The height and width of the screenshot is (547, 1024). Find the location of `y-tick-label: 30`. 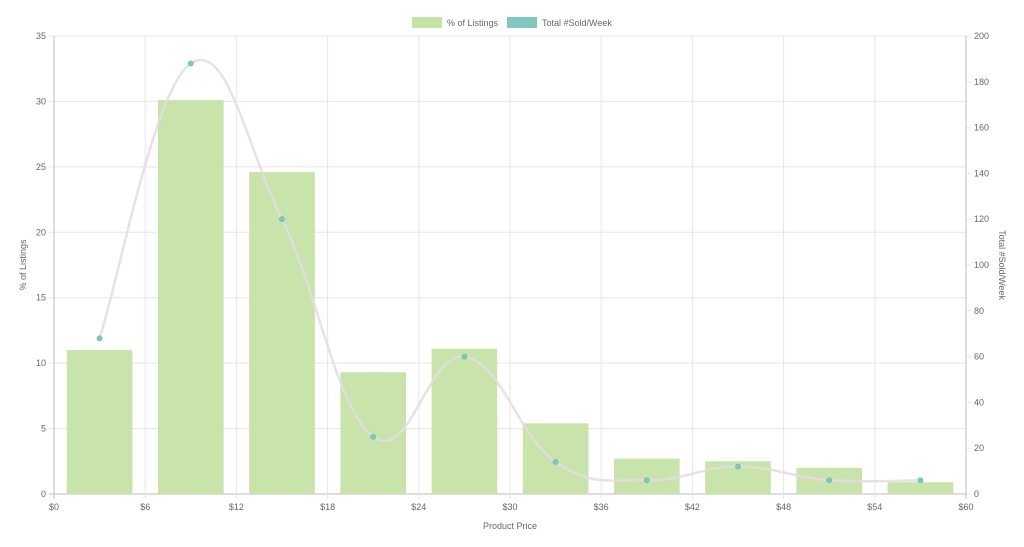

y-tick-label: 30 is located at coordinates (41, 101).